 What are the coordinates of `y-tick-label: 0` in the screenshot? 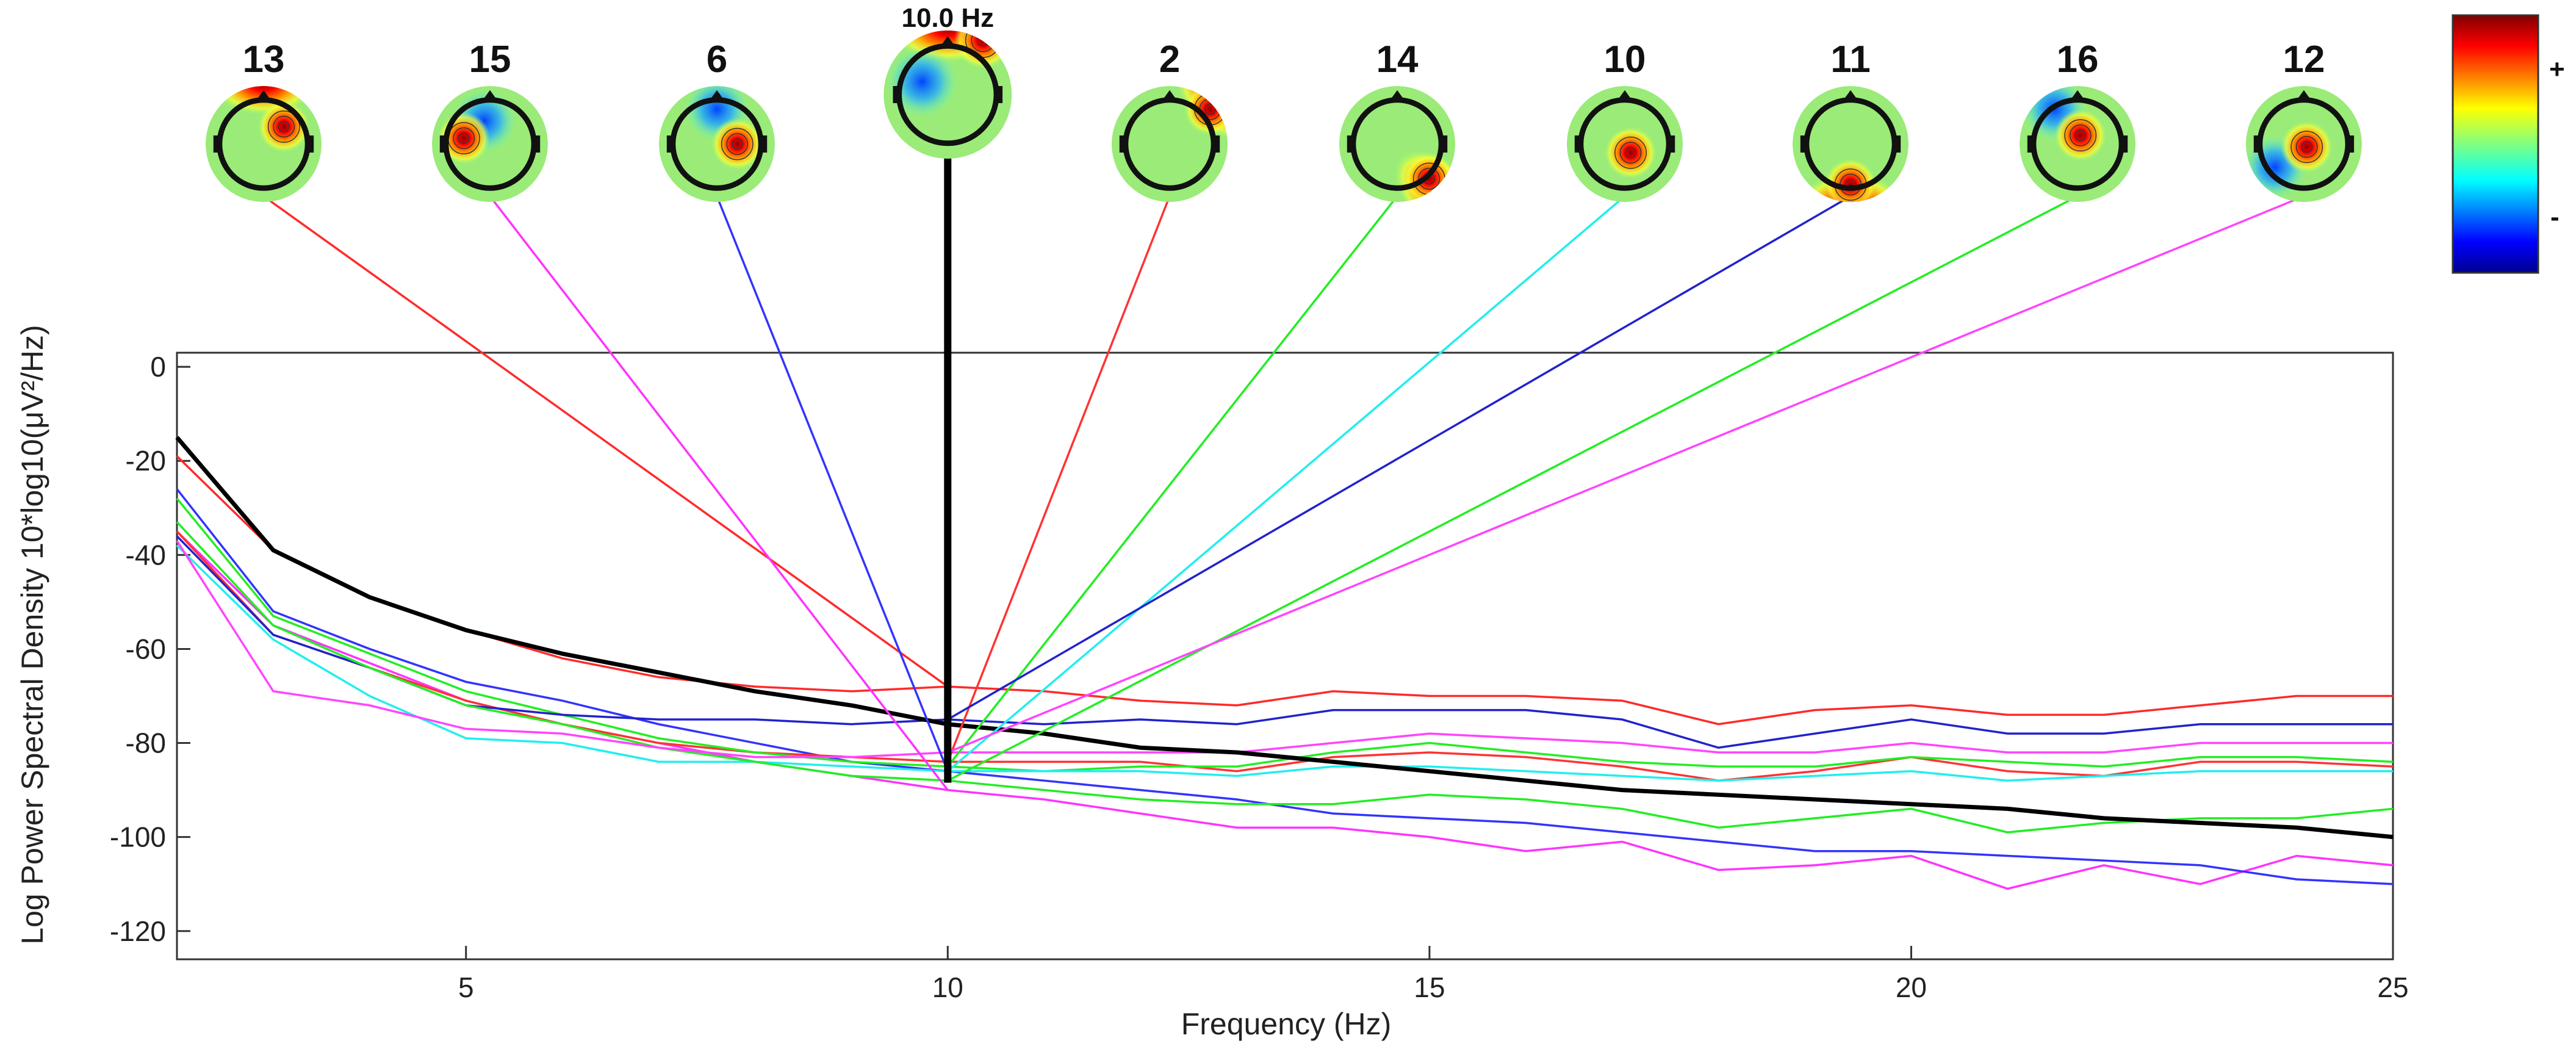 It's located at (158, 367).